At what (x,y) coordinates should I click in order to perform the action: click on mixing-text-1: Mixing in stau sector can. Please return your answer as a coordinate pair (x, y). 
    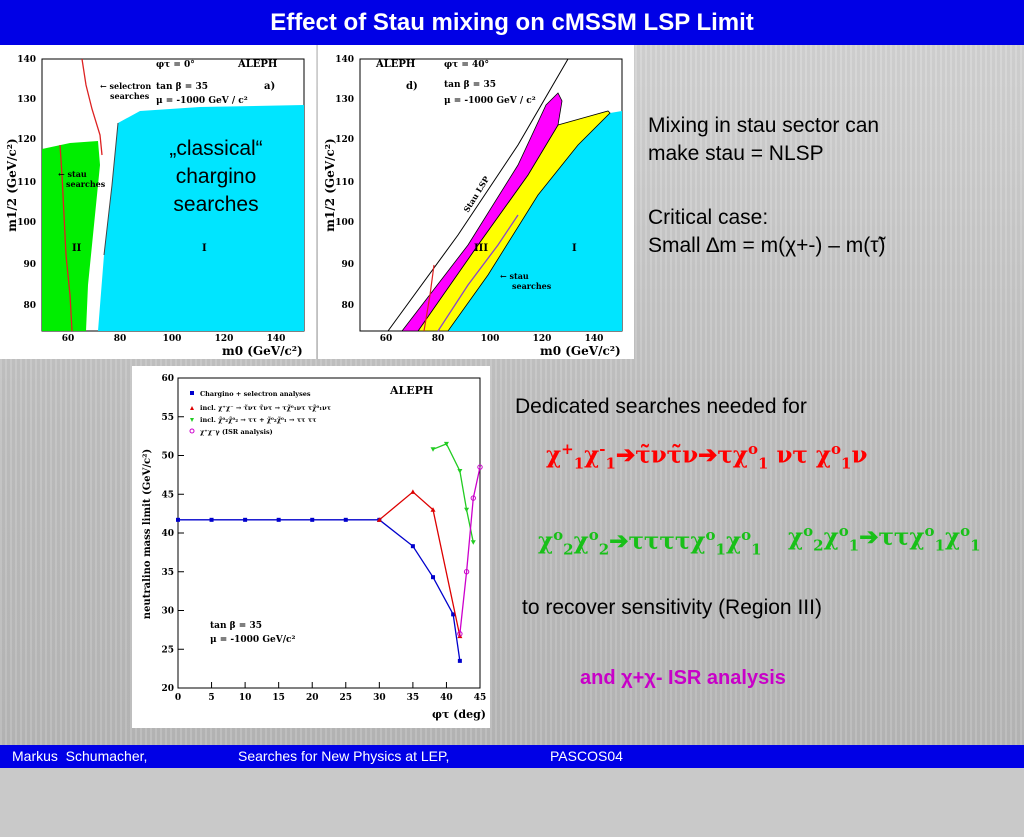
    Looking at the image, I should click on (764, 125).